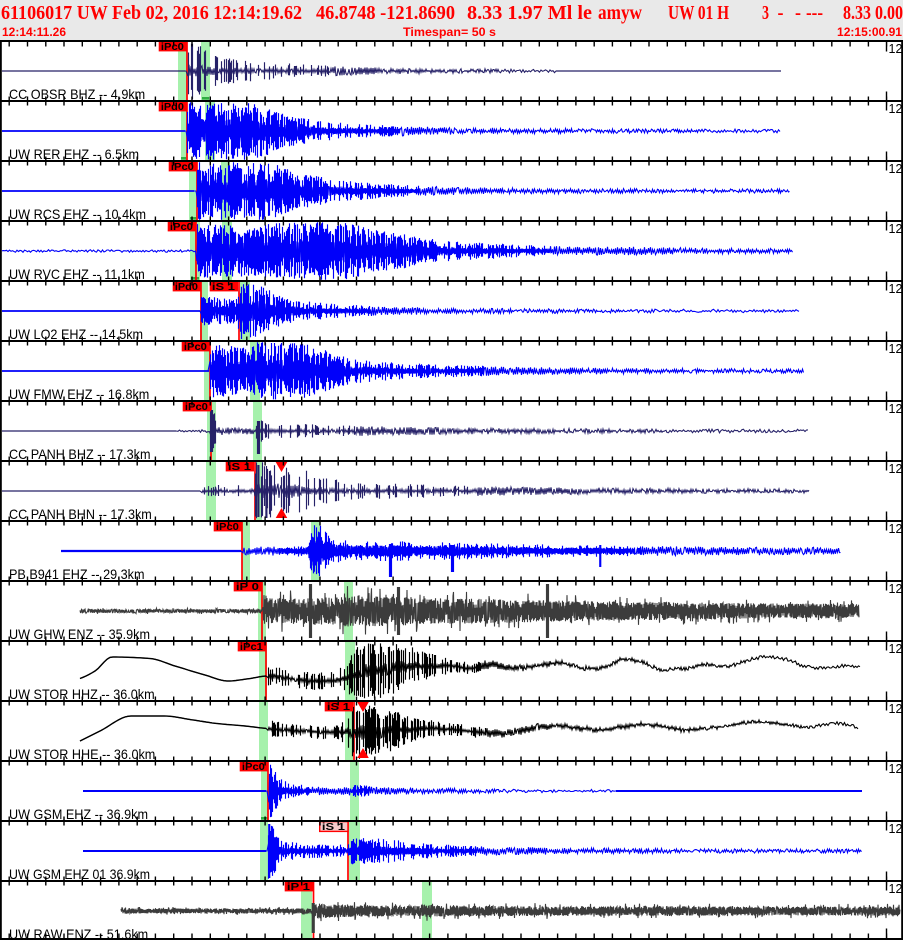 The width and height of the screenshot is (903, 940). I want to click on svg-text: 3, so click(765, 13).